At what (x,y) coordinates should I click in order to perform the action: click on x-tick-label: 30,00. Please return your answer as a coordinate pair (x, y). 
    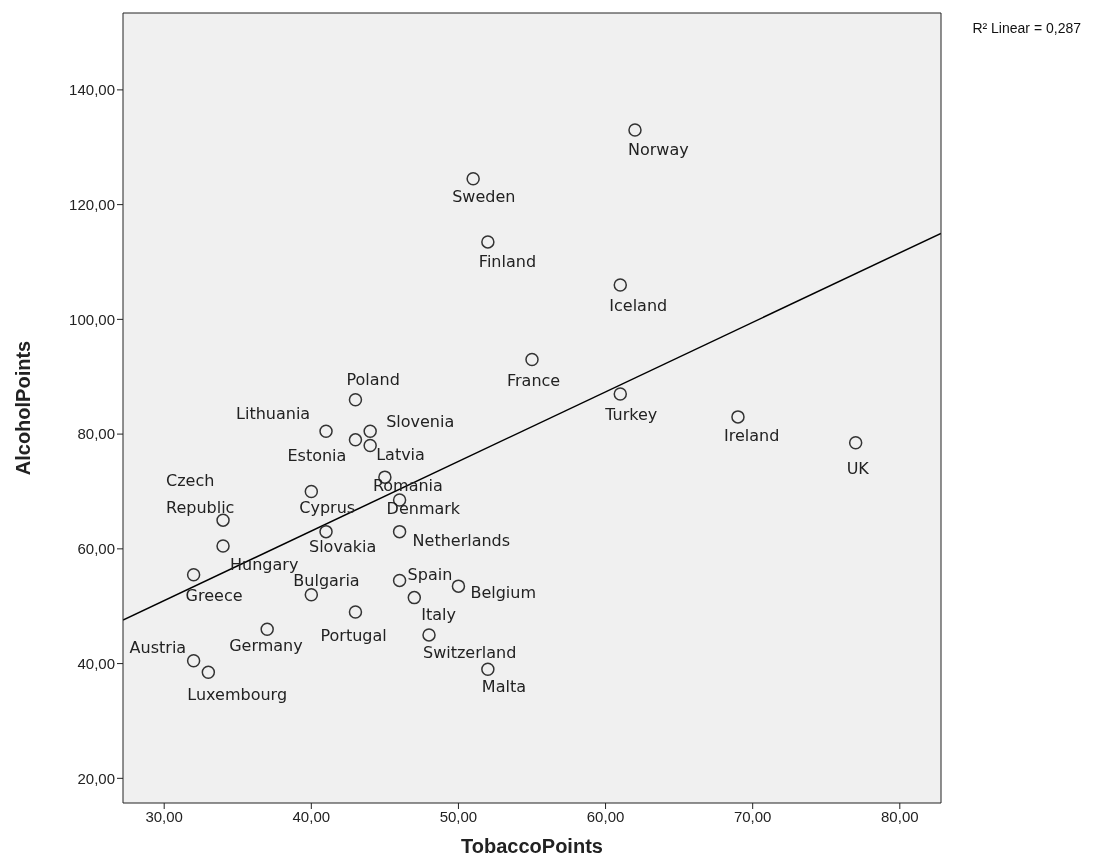
    Looking at the image, I should click on (164, 816).